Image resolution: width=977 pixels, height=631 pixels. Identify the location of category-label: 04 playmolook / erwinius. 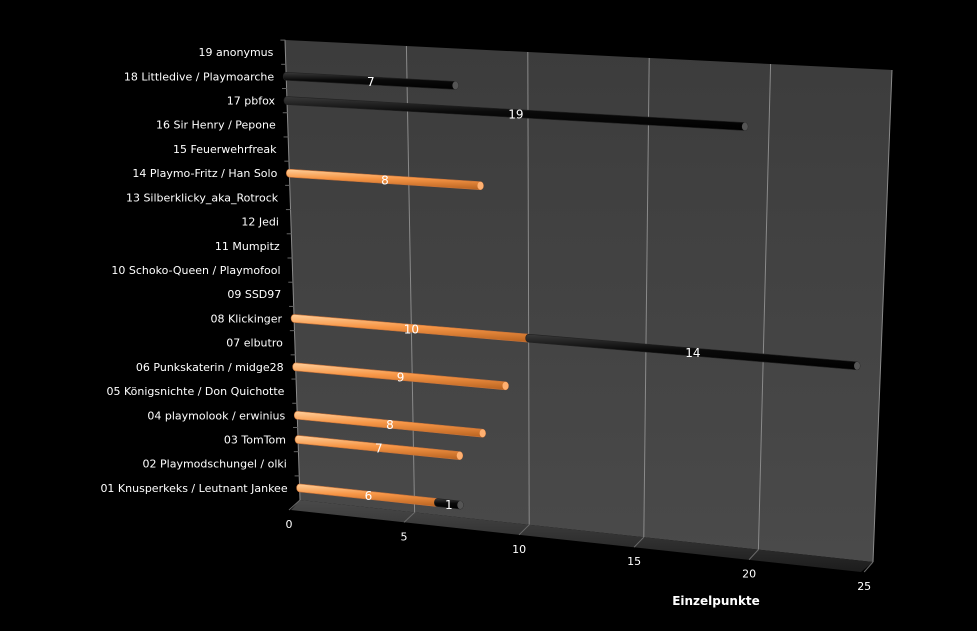
(216, 415).